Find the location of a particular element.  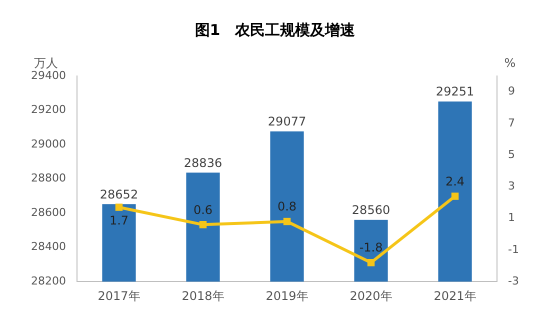

data-label: 29251 is located at coordinates (455, 91).